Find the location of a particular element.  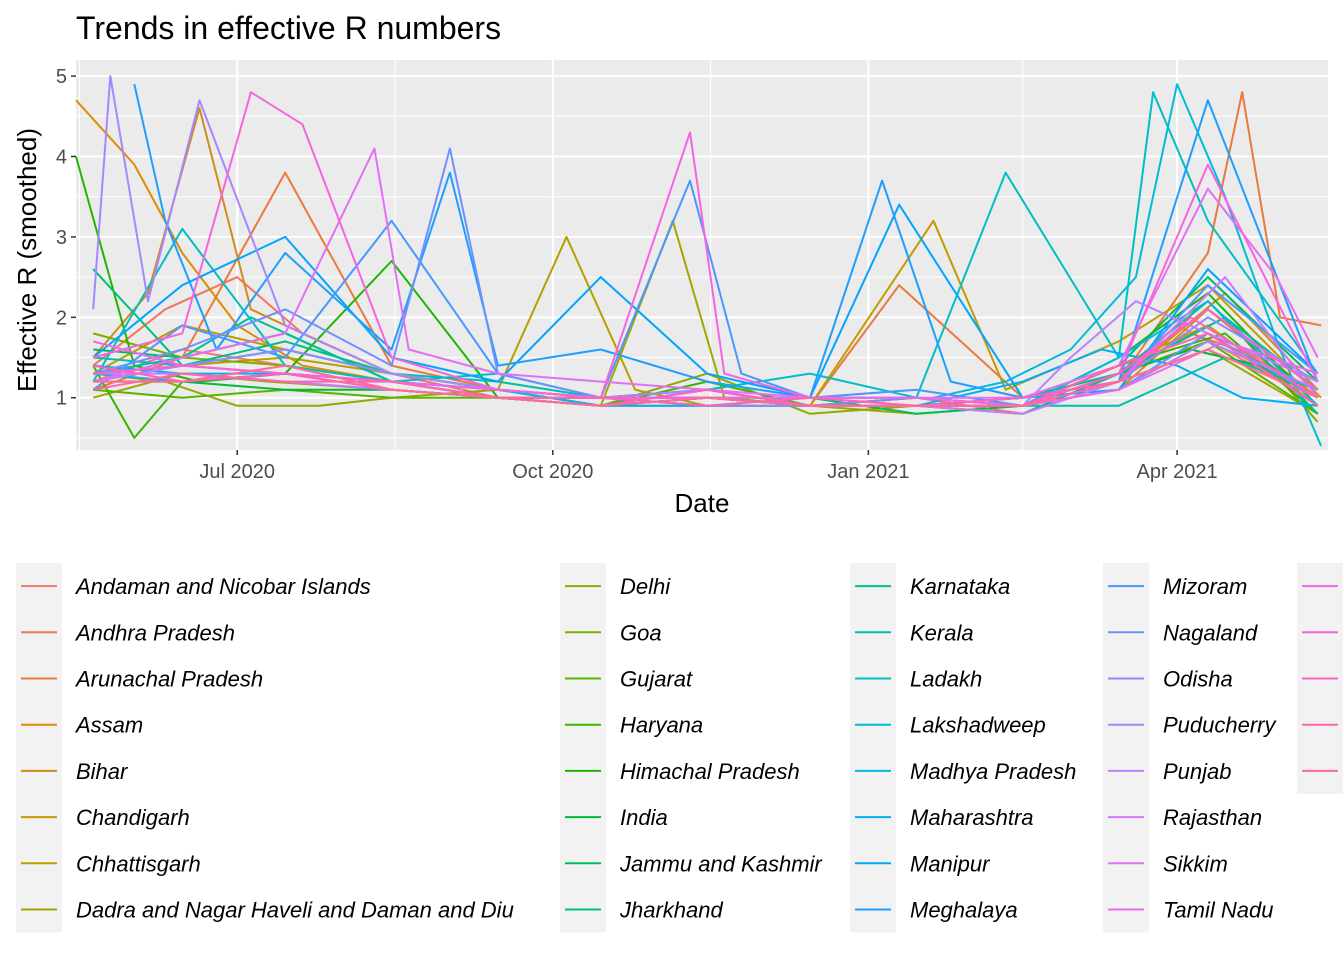

legend-label: Tamil Nadu is located at coordinates (1218, 910).